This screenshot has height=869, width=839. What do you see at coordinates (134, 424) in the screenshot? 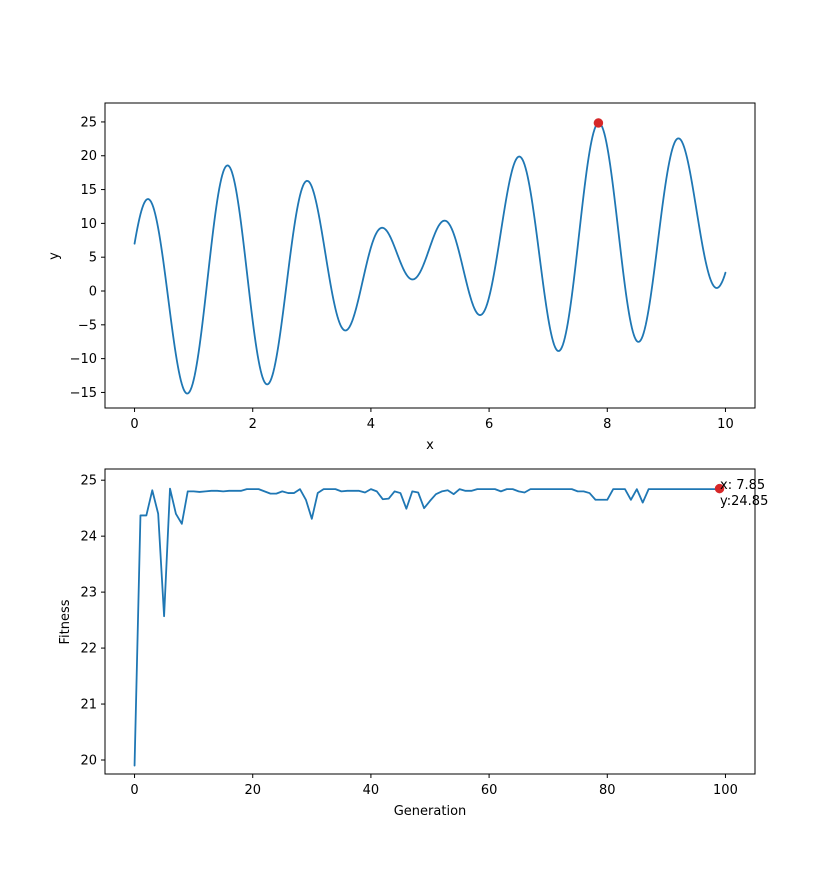
I see `top-plot-x-tick-label: 0` at bounding box center [134, 424].